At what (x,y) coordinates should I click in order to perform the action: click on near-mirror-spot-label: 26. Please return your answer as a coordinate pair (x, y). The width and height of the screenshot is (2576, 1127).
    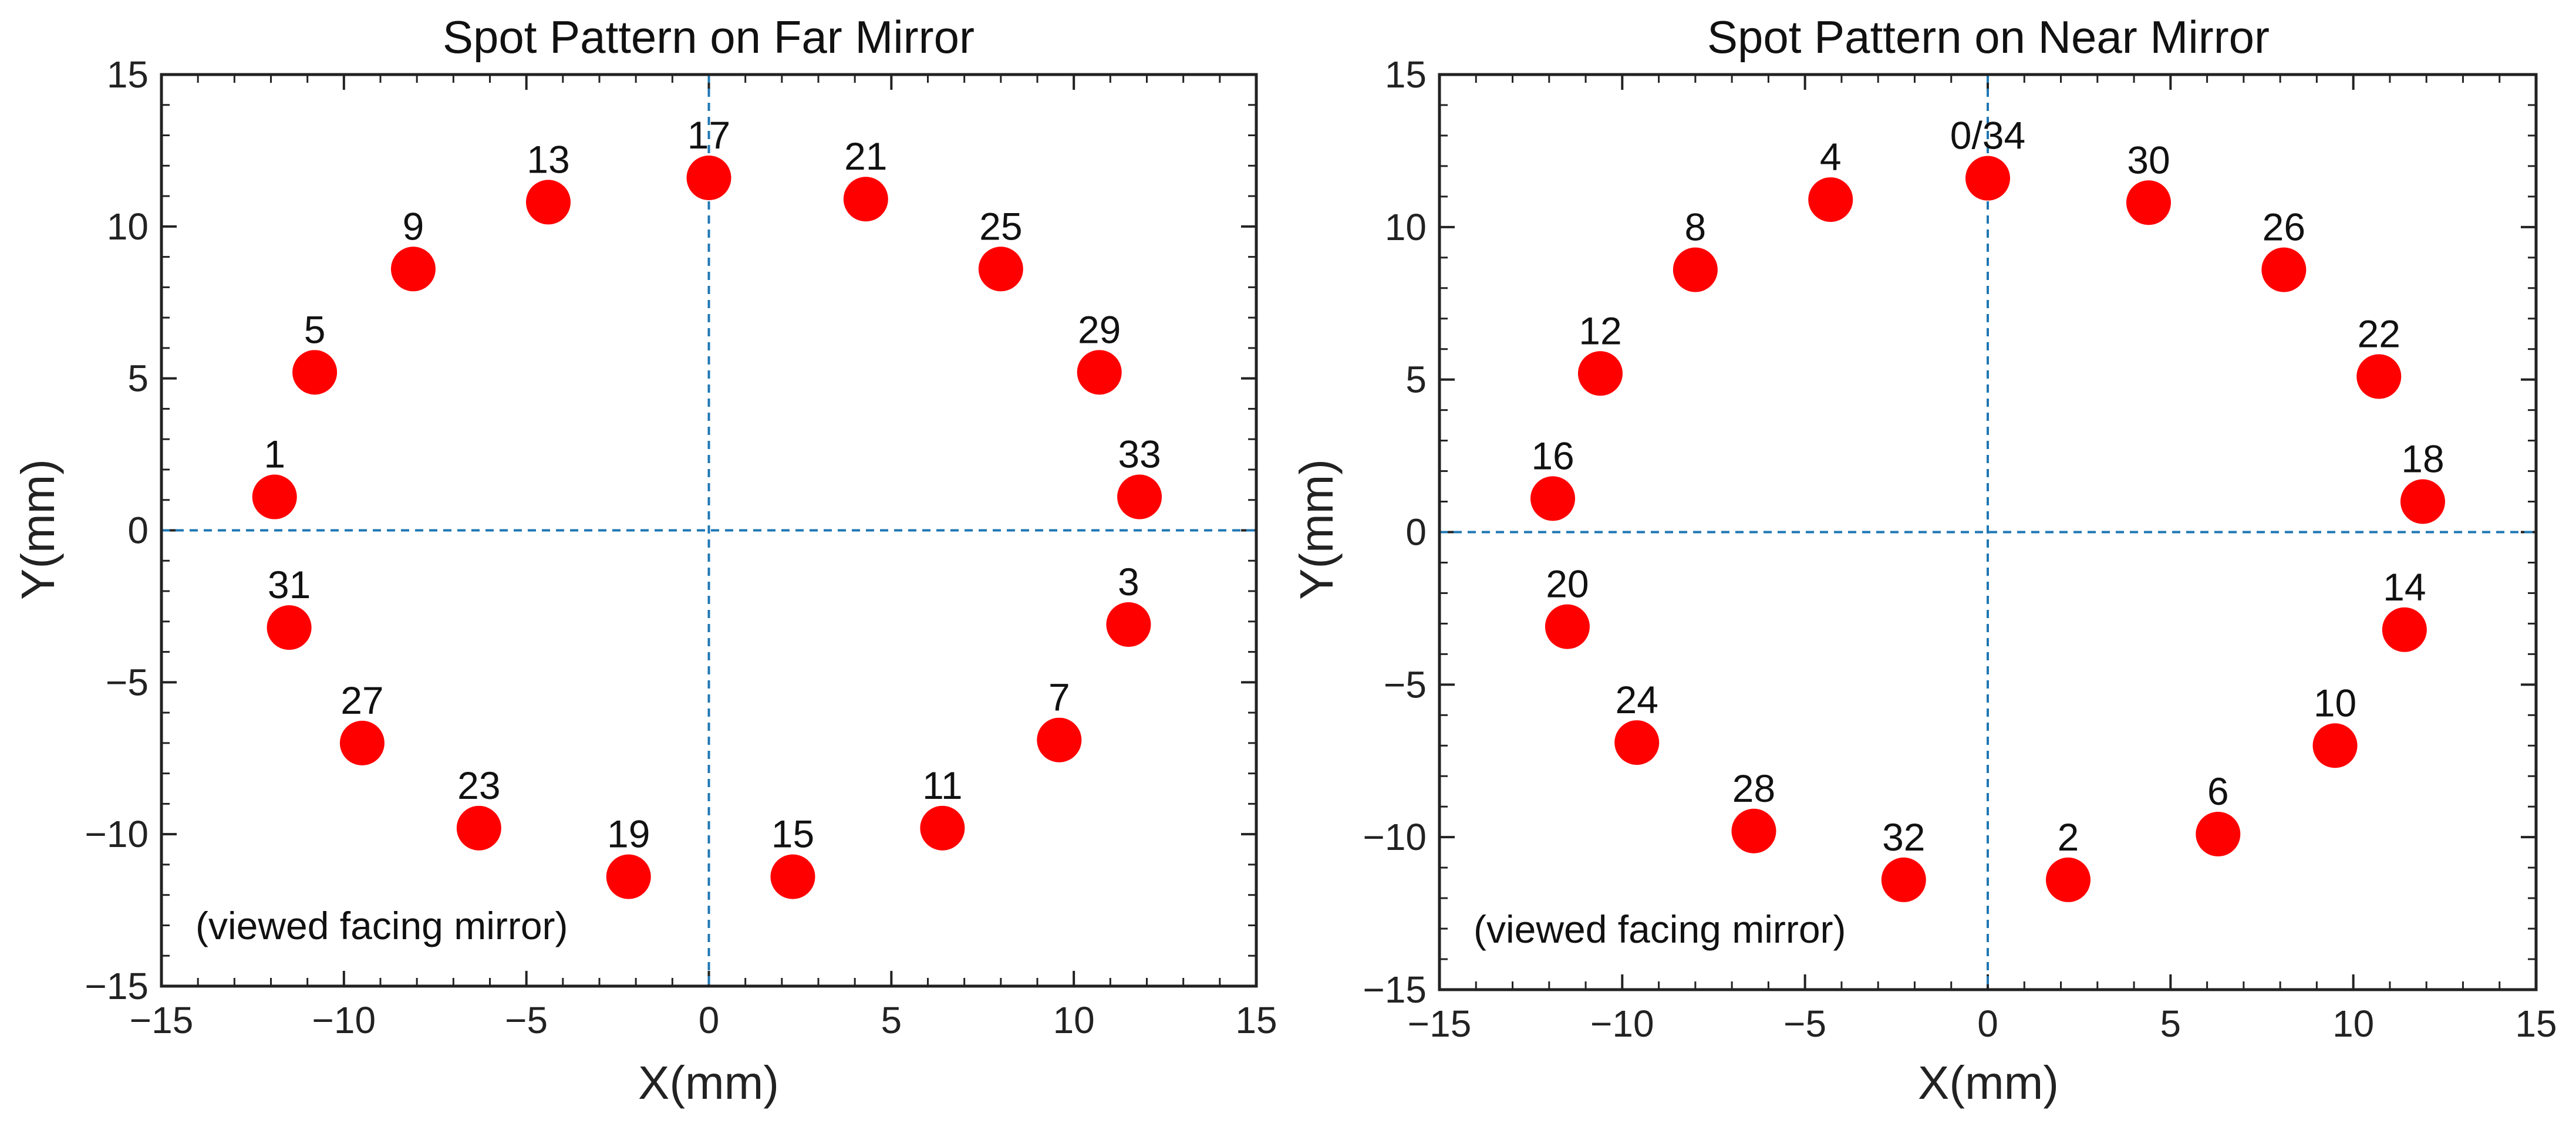
    Looking at the image, I should click on (2284, 227).